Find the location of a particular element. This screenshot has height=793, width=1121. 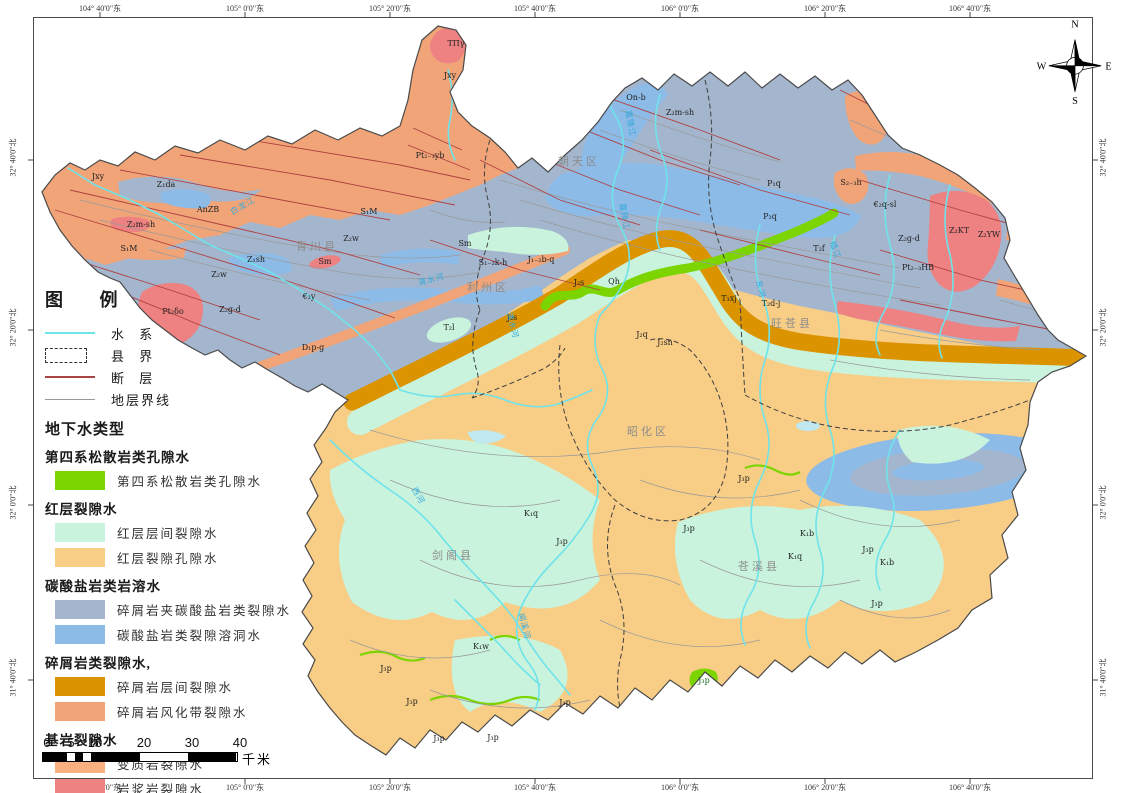

legend-item: 碎屑岩风化带裂隙水 is located at coordinates (180, 711).